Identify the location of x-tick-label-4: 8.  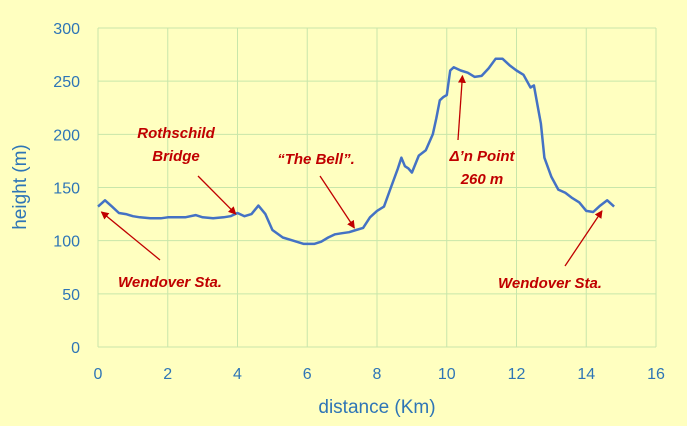
(377, 374).